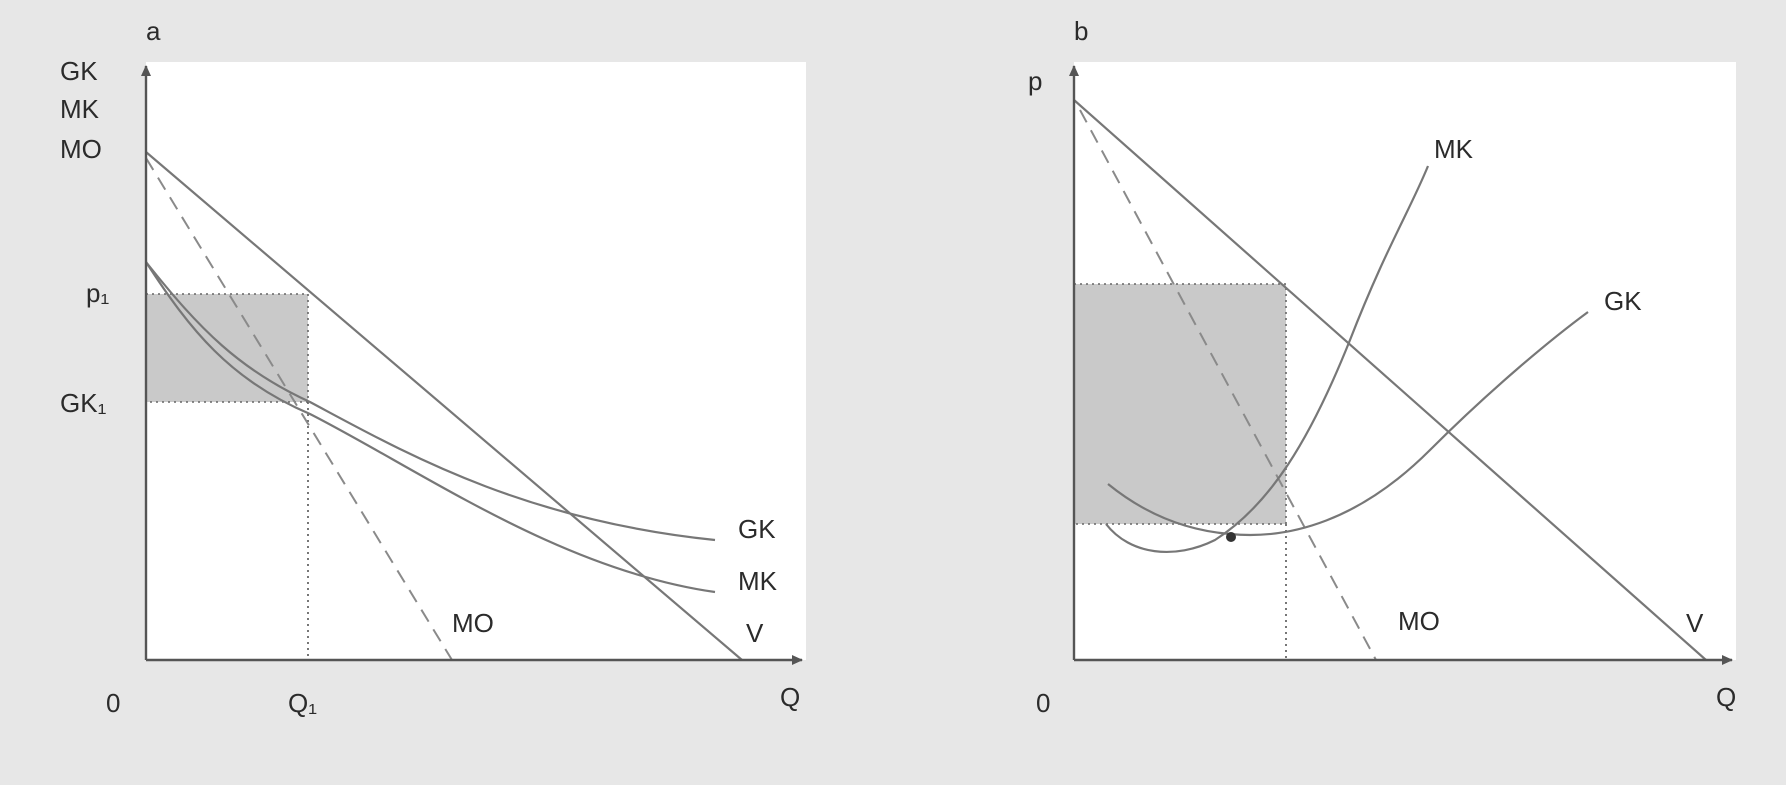  I want to click on panel-a-x-label: Q, so click(790, 697).